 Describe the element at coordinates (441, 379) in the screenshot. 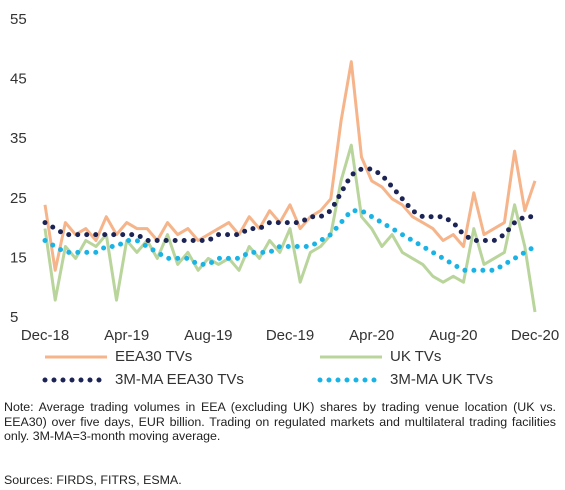

I see `legend-label: 3M-MA UK TVs` at that location.